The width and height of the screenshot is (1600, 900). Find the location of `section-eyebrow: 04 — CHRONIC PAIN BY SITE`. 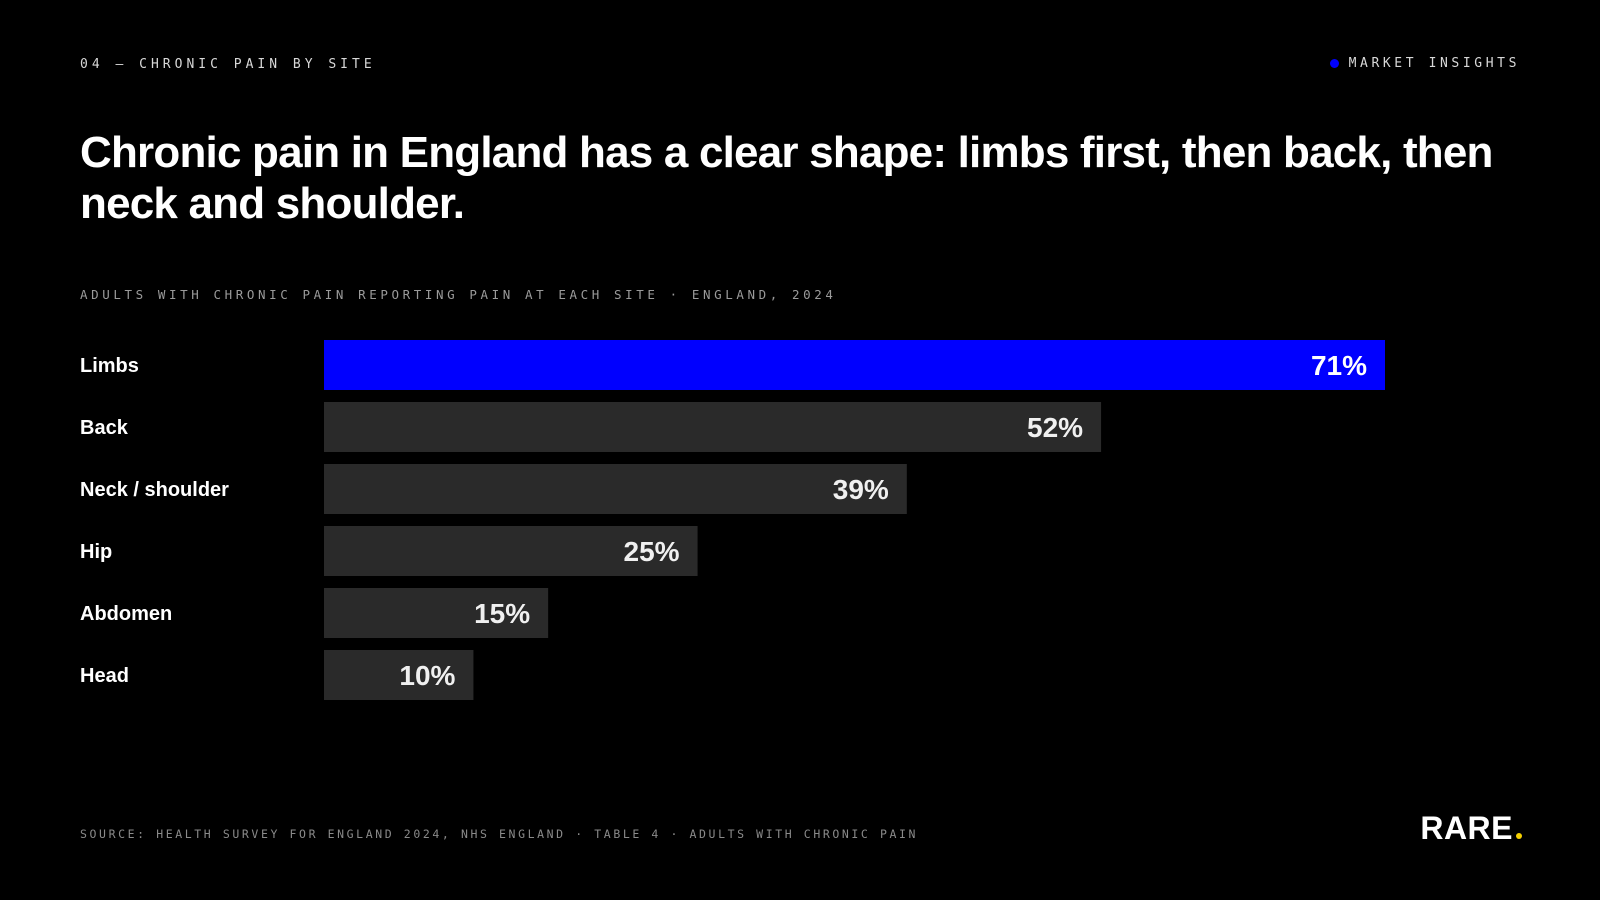

section-eyebrow: 04 — CHRONIC PAIN BY SITE is located at coordinates (228, 64).